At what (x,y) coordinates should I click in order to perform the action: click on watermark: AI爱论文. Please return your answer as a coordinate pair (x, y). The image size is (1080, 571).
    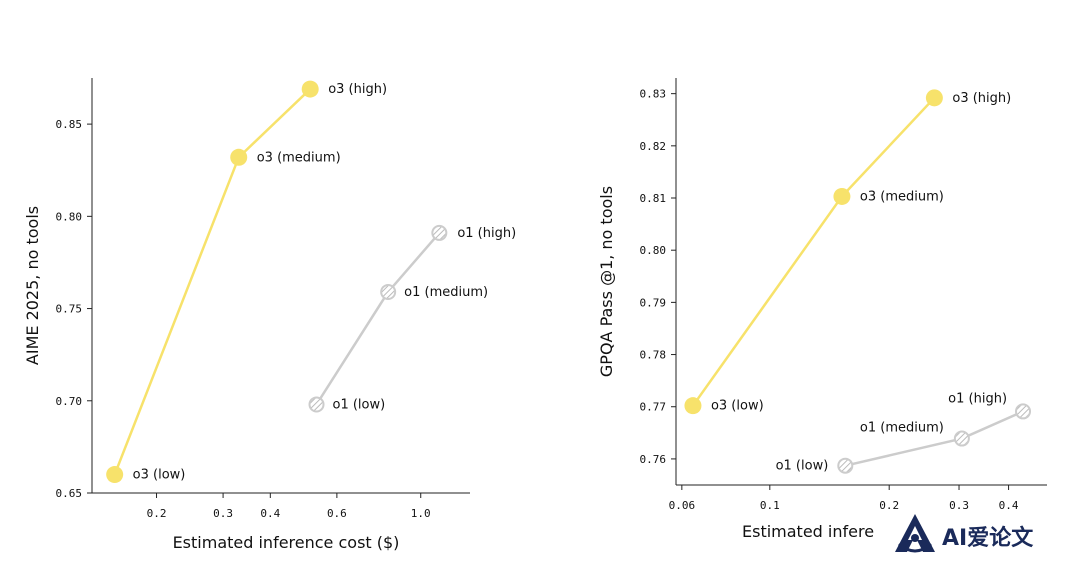
    Looking at the image, I should click on (964, 533).